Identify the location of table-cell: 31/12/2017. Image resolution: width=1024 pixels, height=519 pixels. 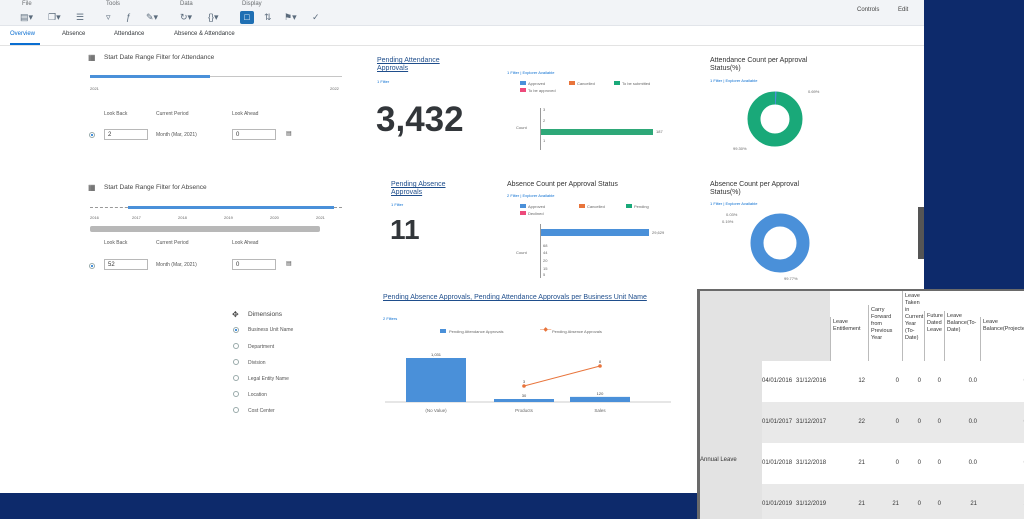
(811, 422).